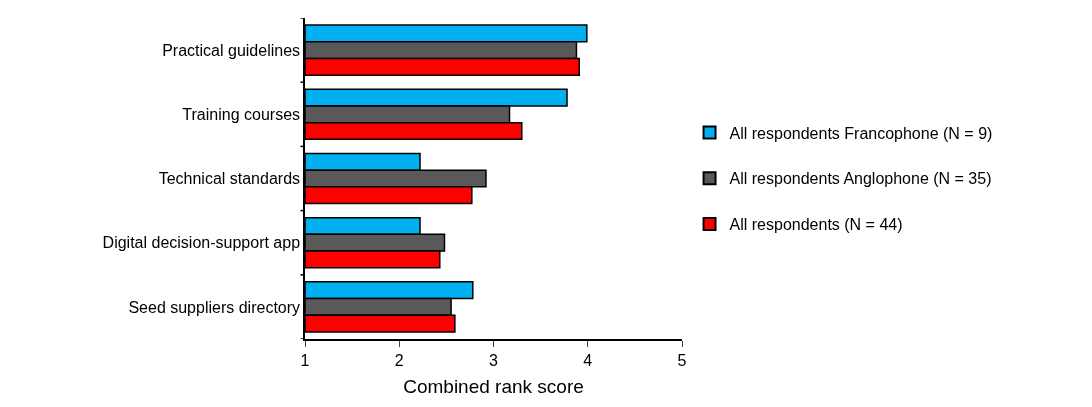  Describe the element at coordinates (493, 387) in the screenshot. I see `x-axis-title: Combined rank score` at that location.